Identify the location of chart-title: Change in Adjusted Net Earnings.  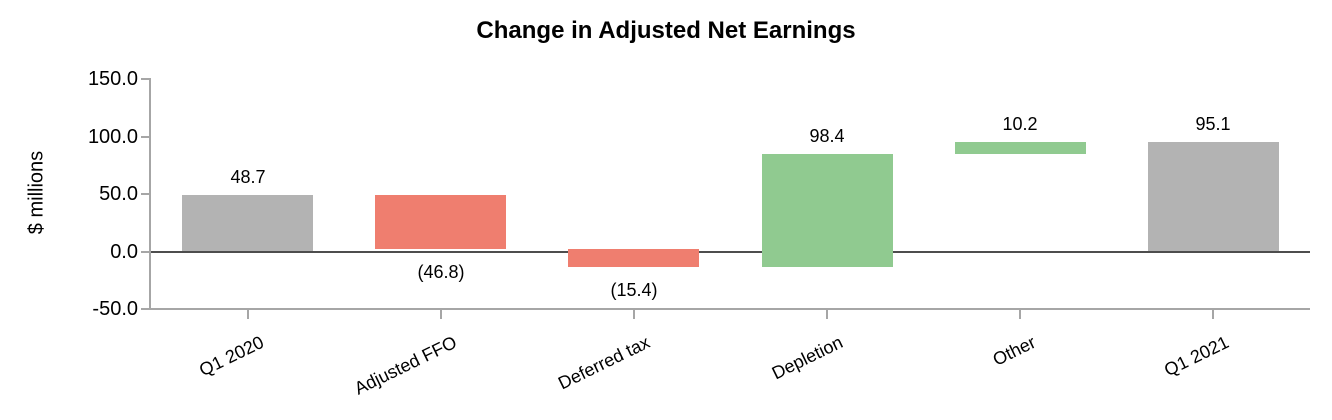
(666, 30).